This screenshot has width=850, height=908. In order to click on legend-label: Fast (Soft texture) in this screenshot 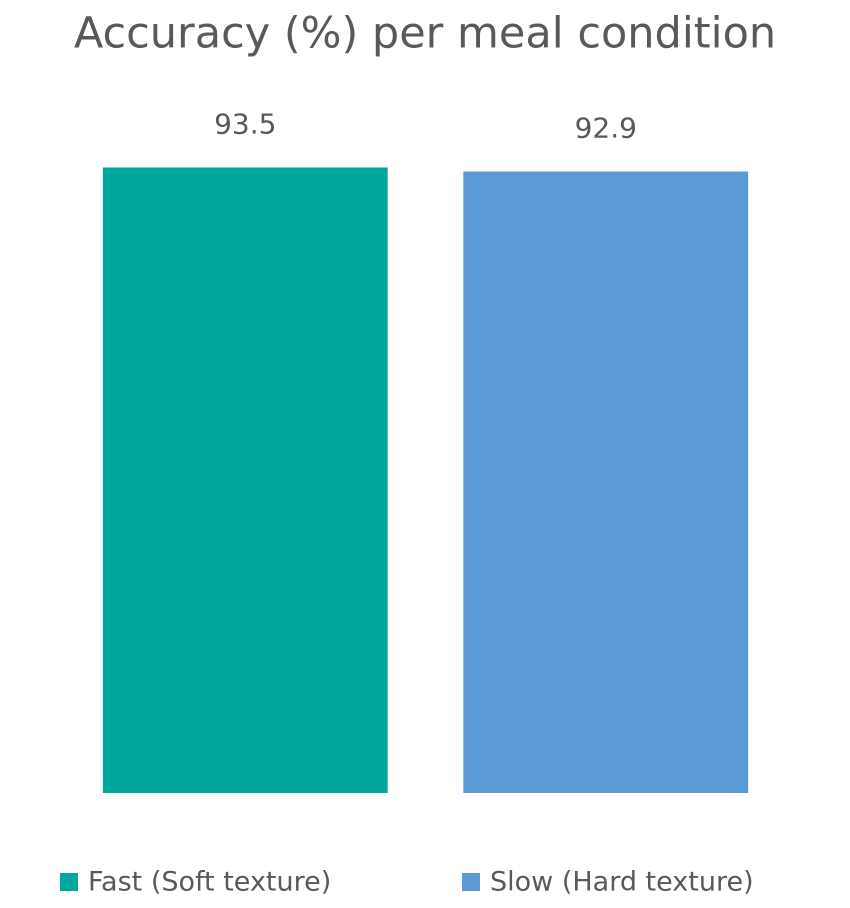, I will do `click(209, 882)`.